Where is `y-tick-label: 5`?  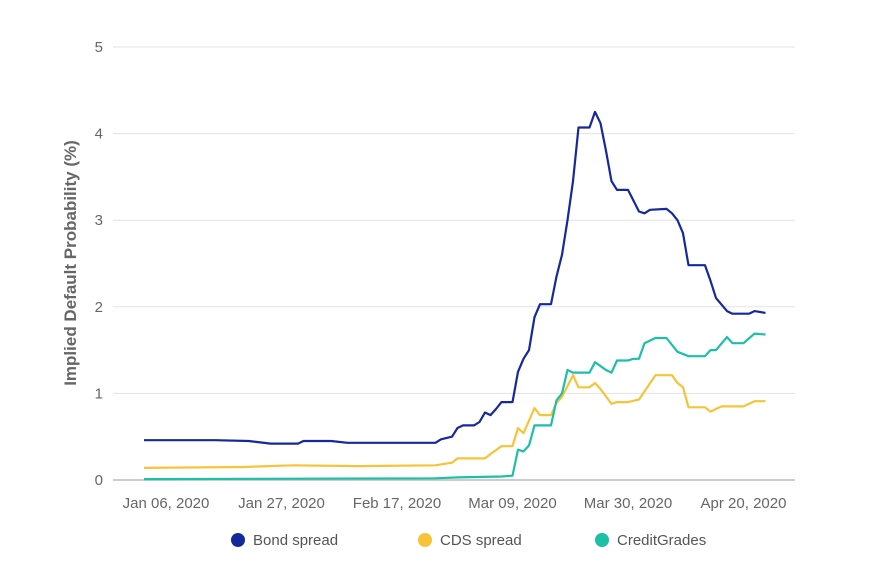
y-tick-label: 5 is located at coordinates (99, 47).